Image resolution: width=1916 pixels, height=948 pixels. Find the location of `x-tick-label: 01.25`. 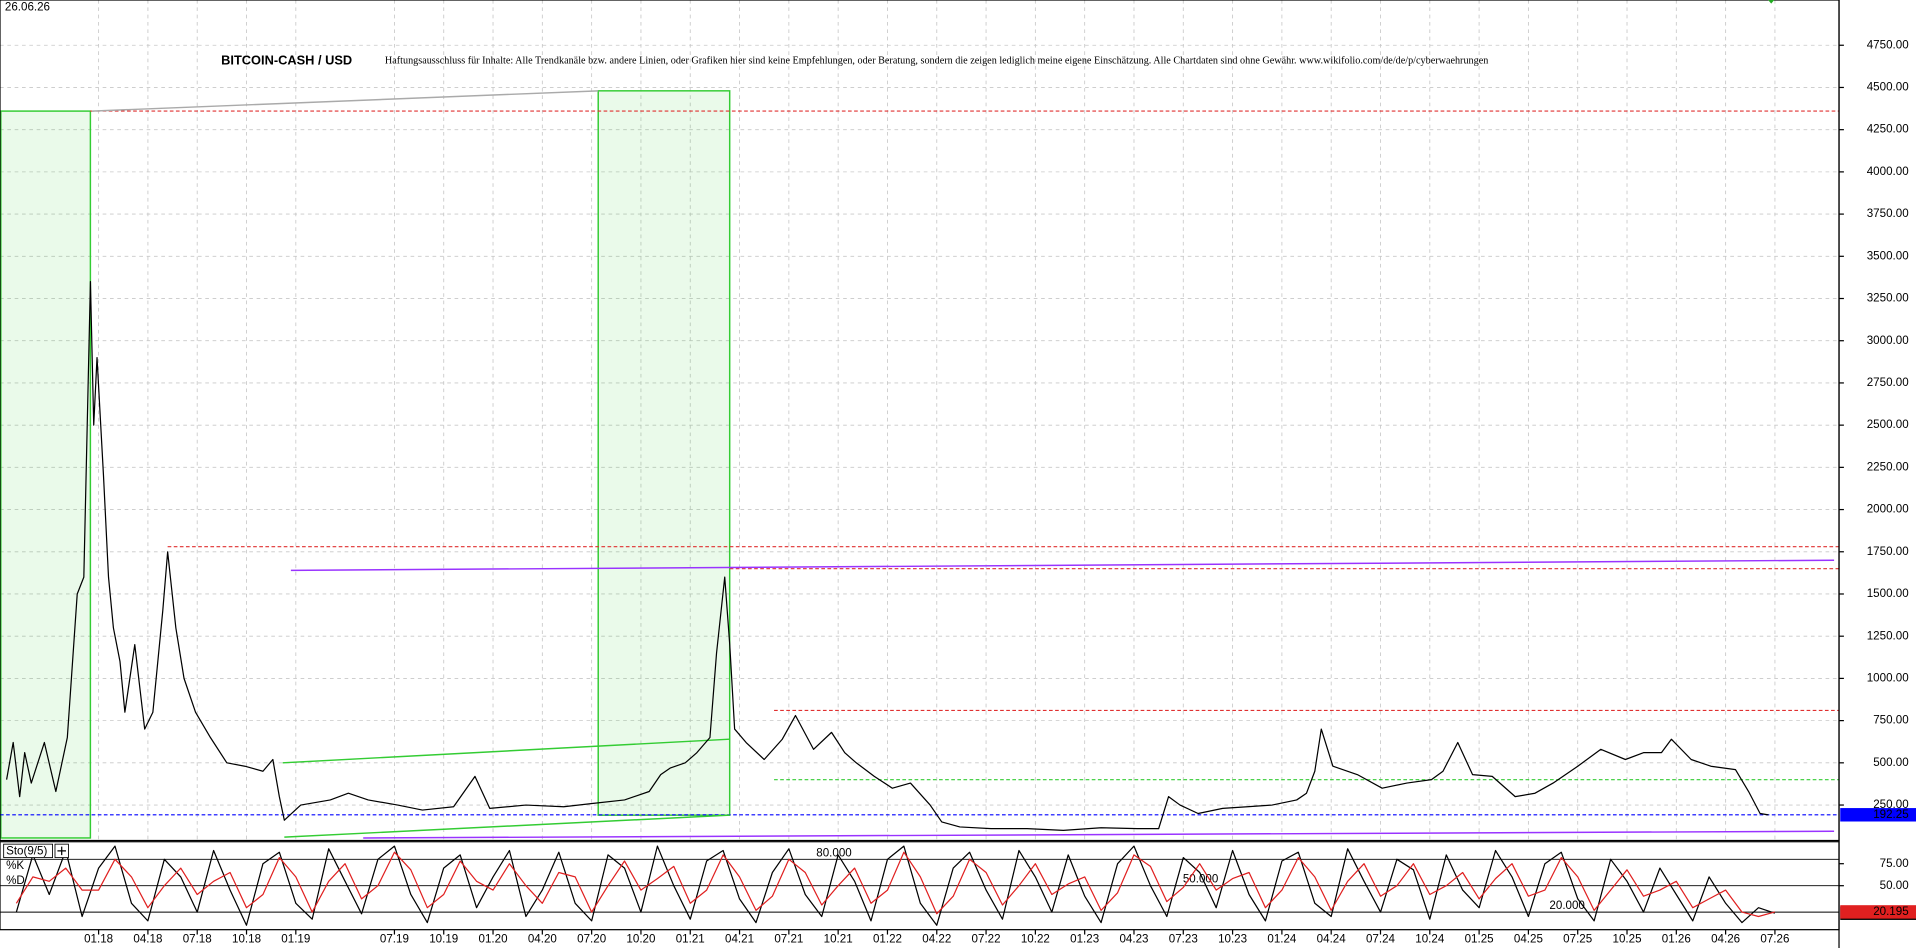

x-tick-label: 01.25 is located at coordinates (1479, 939).